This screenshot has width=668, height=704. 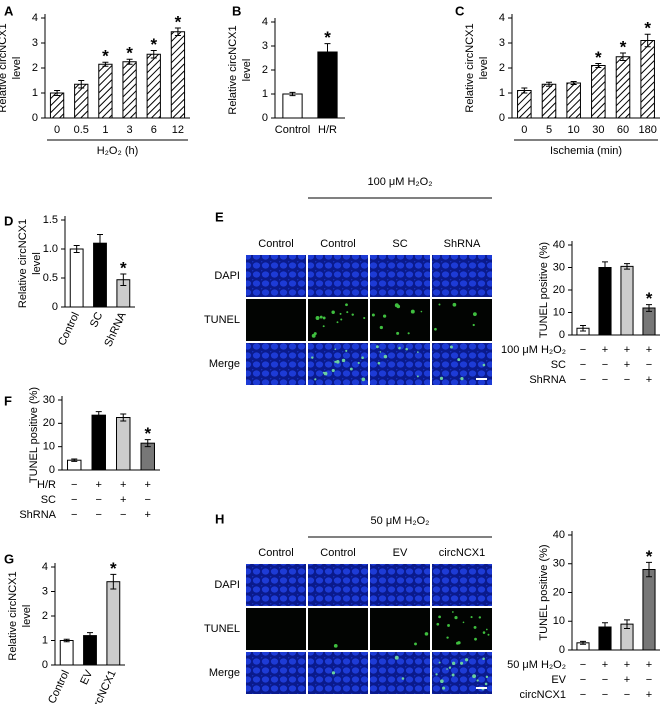 What do you see at coordinates (400, 553) in the screenshot?
I see `column-label: EV` at bounding box center [400, 553].